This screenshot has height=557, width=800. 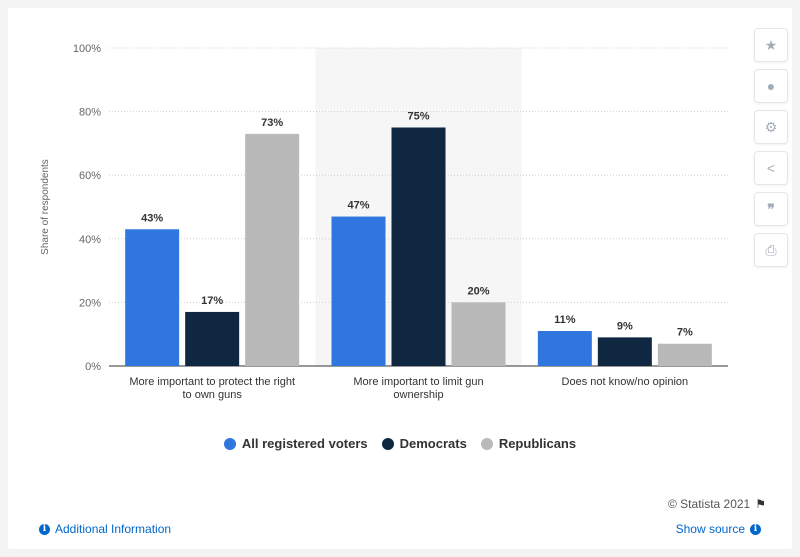 What do you see at coordinates (710, 529) in the screenshot?
I see `show-source-label: Show source` at bounding box center [710, 529].